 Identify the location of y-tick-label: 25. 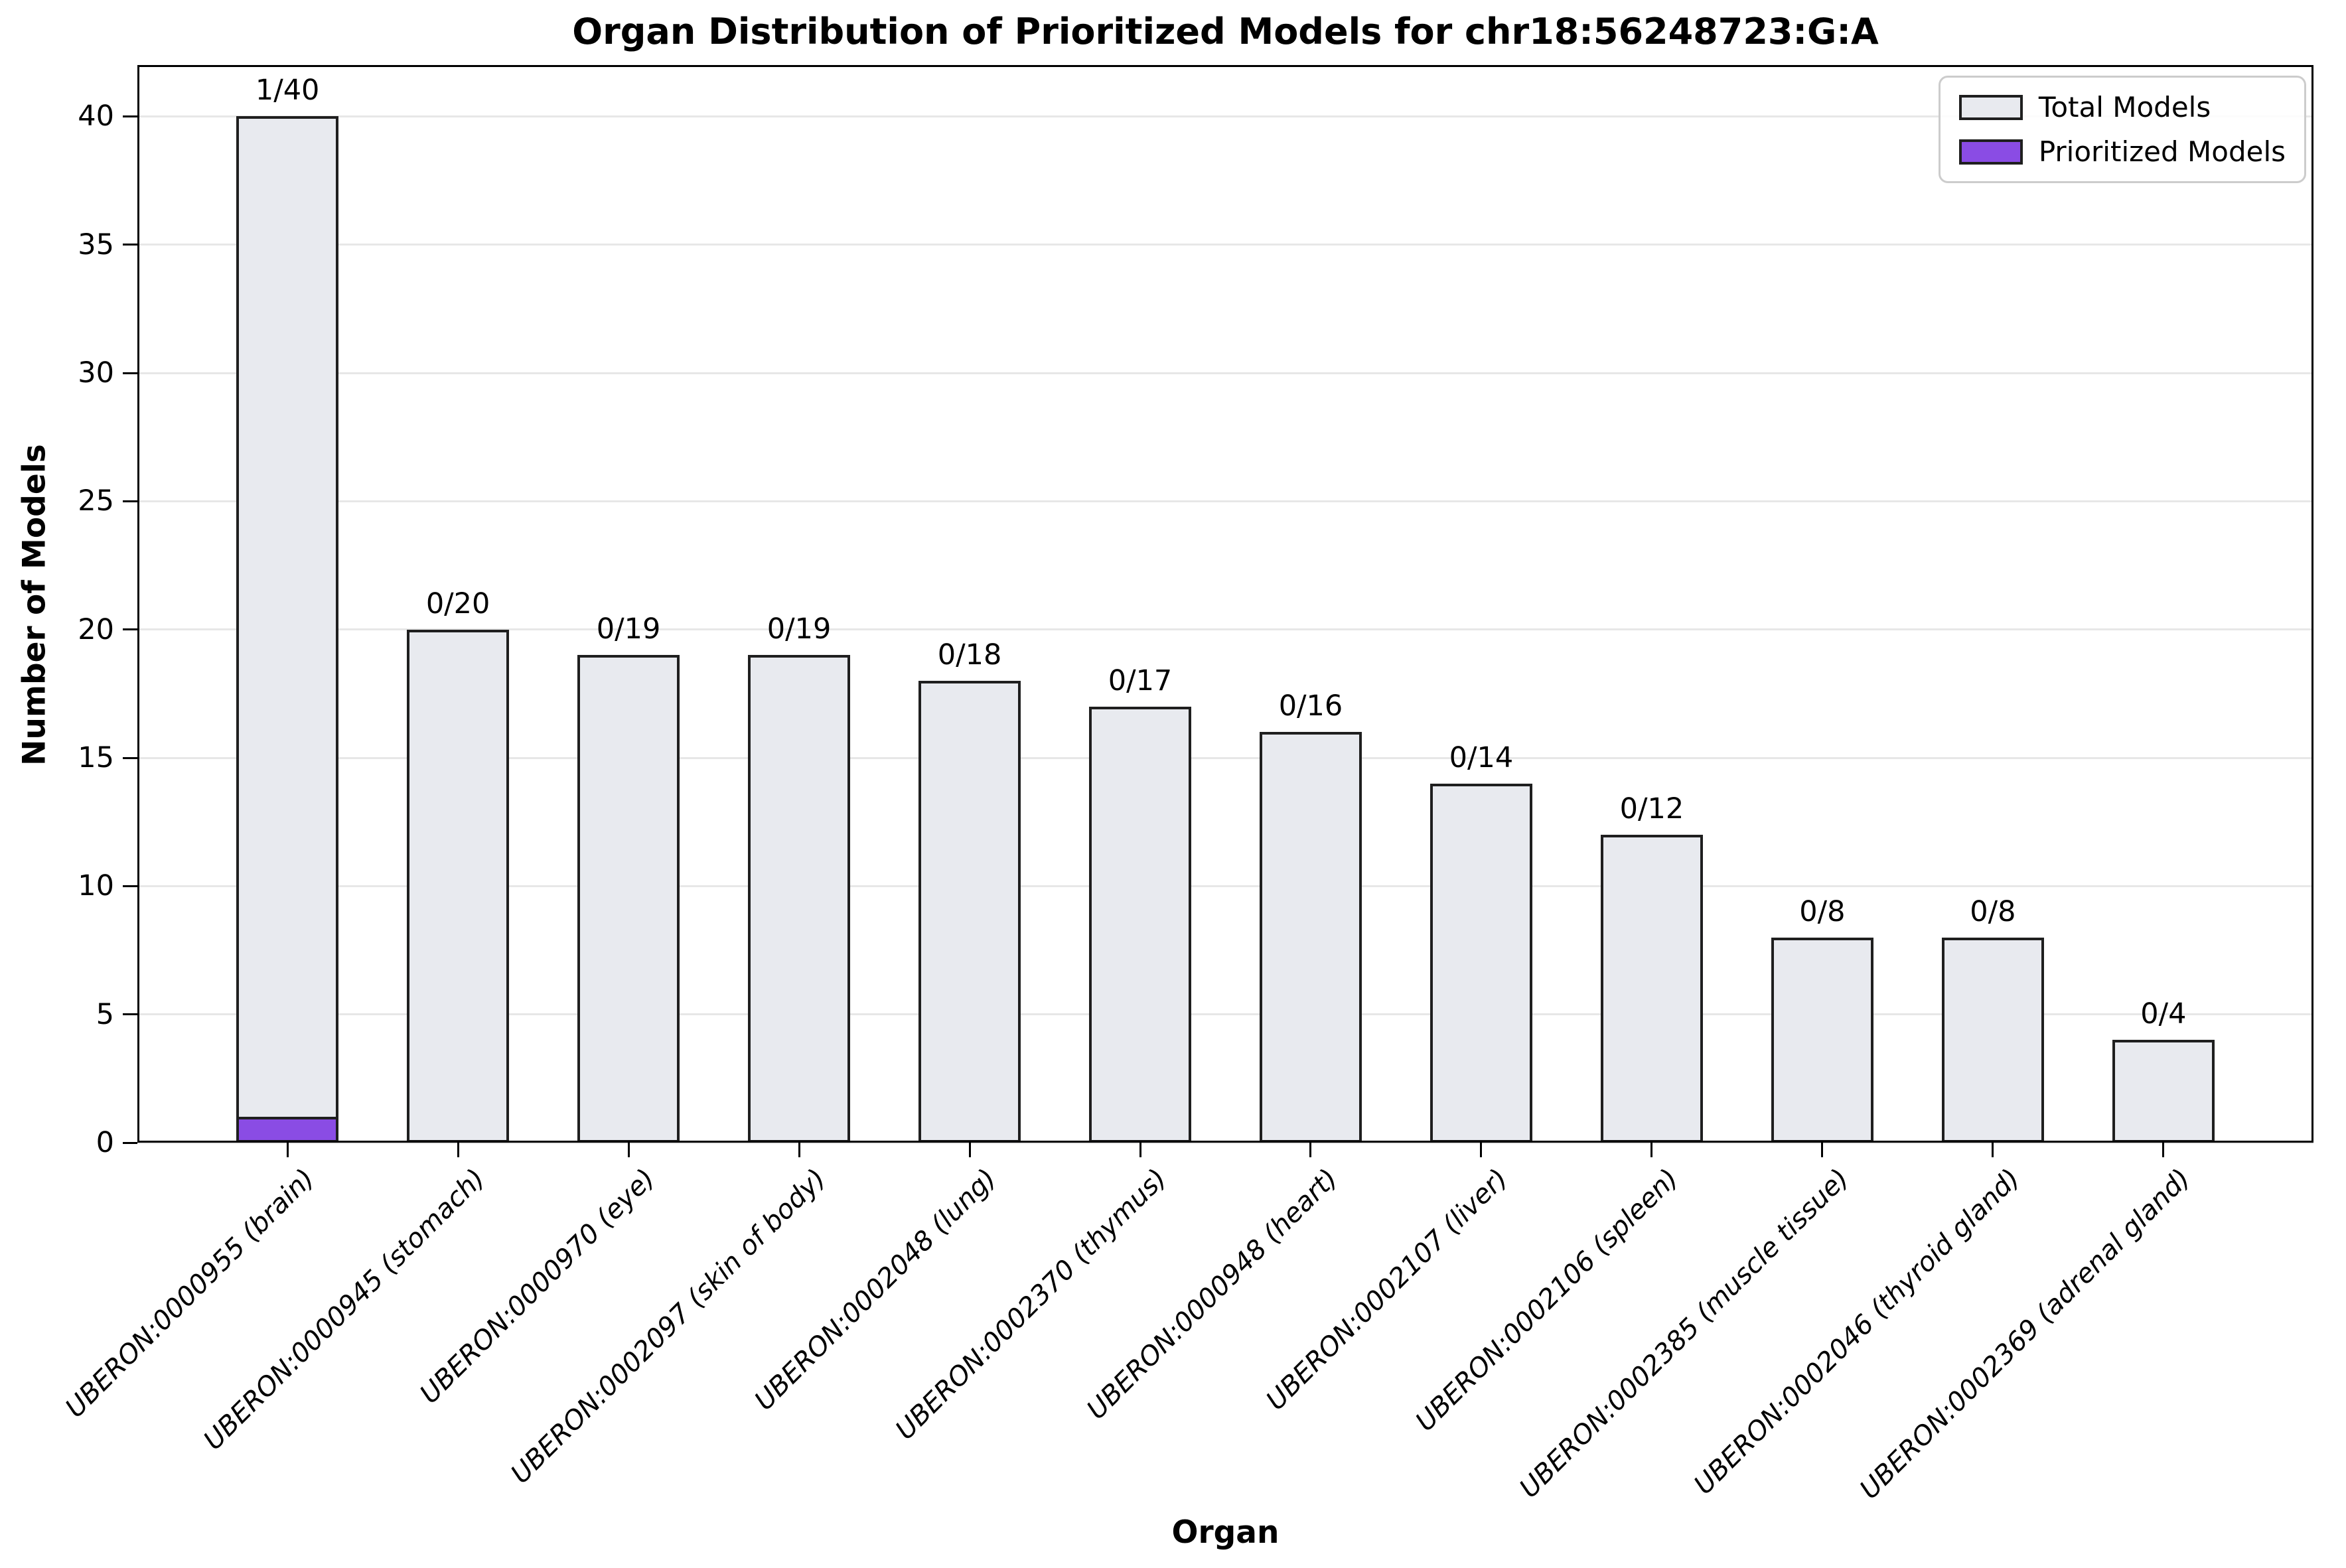
(96, 501).